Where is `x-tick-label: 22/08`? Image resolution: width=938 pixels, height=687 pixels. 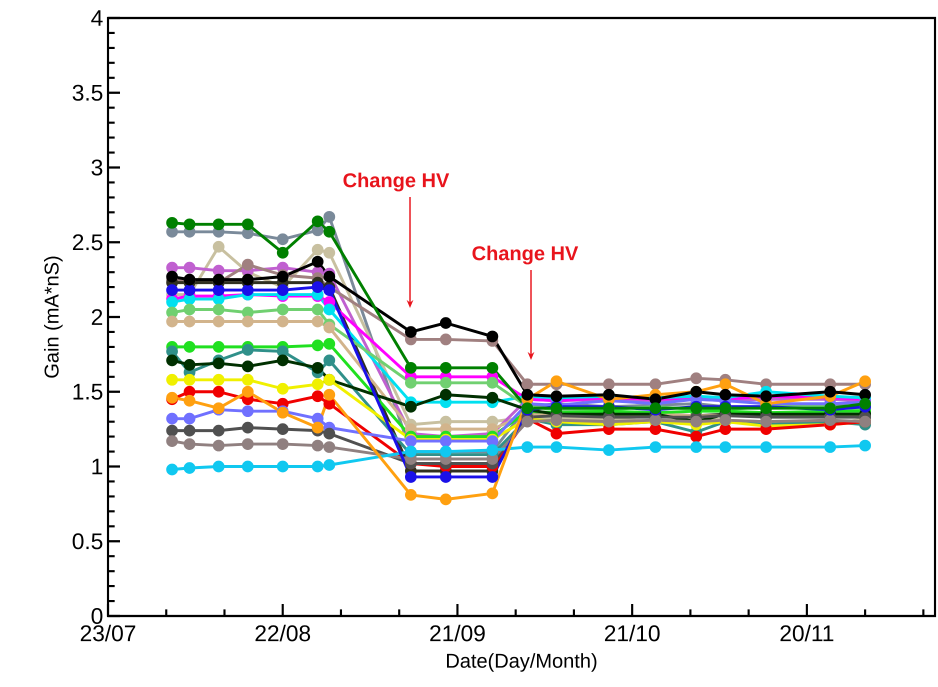 x-tick-label: 22/08 is located at coordinates (283, 633).